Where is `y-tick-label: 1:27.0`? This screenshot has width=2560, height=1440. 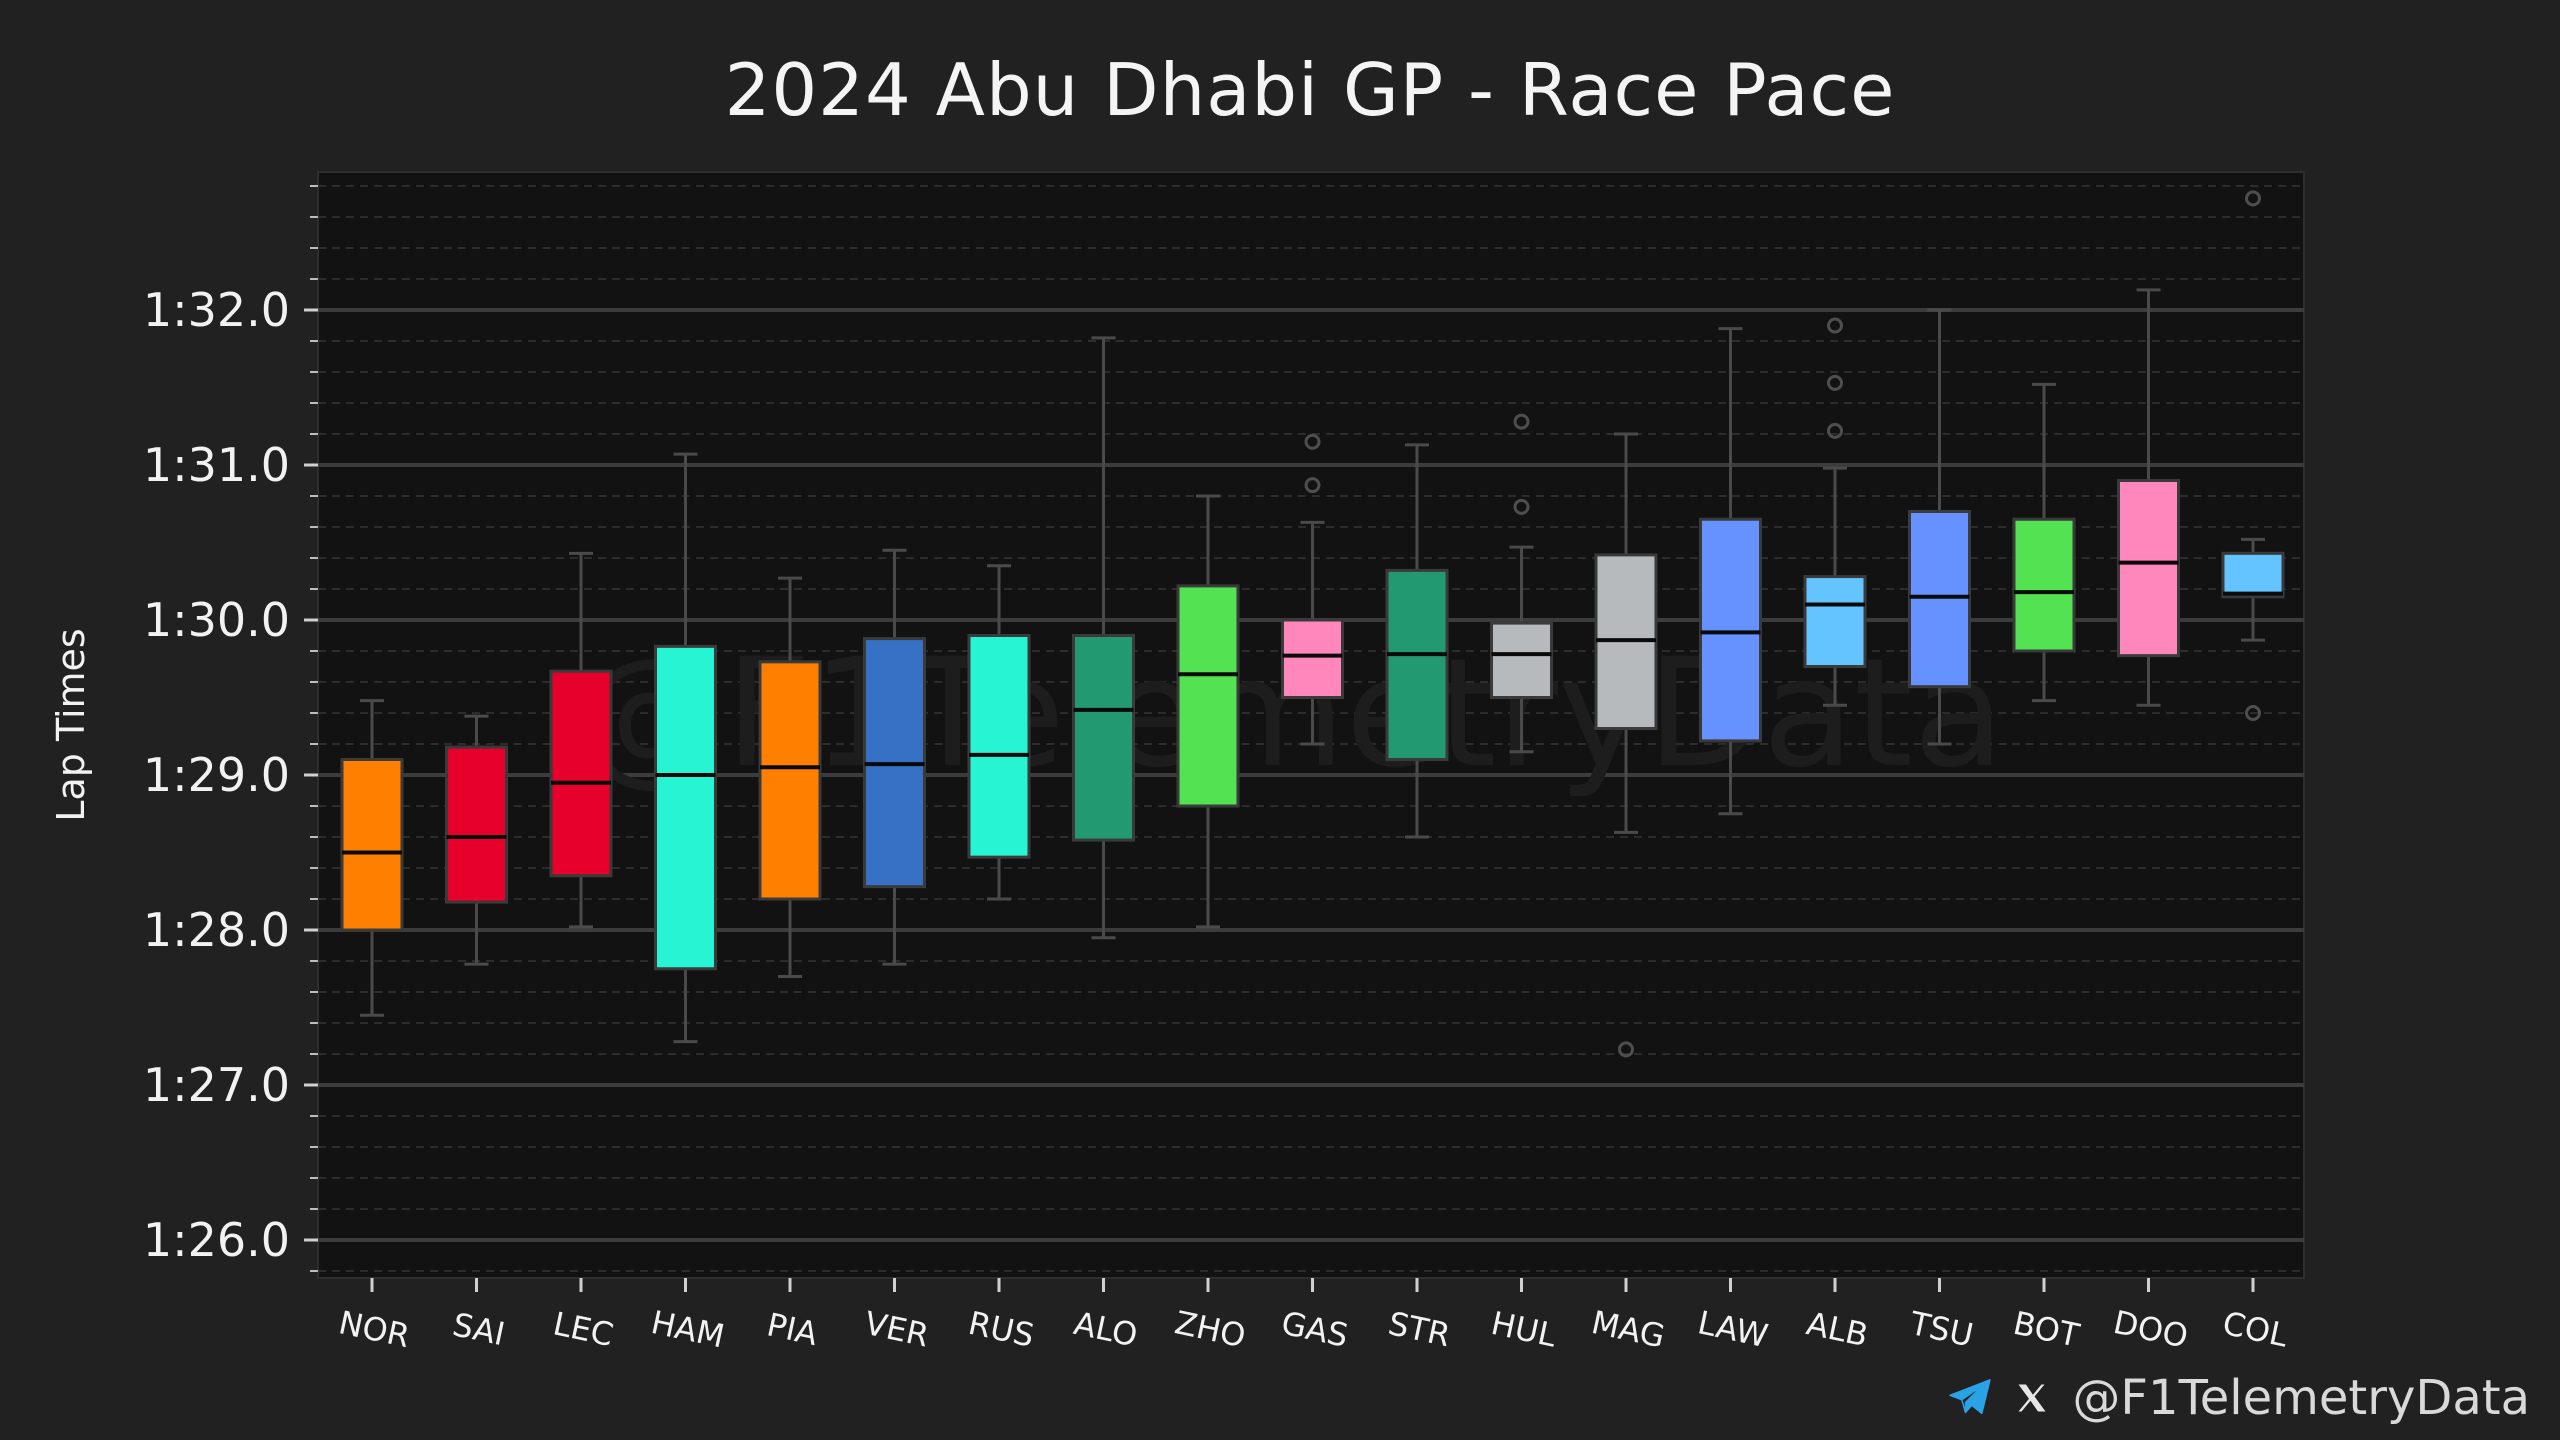
y-tick-label: 1:27.0 is located at coordinates (216, 1085).